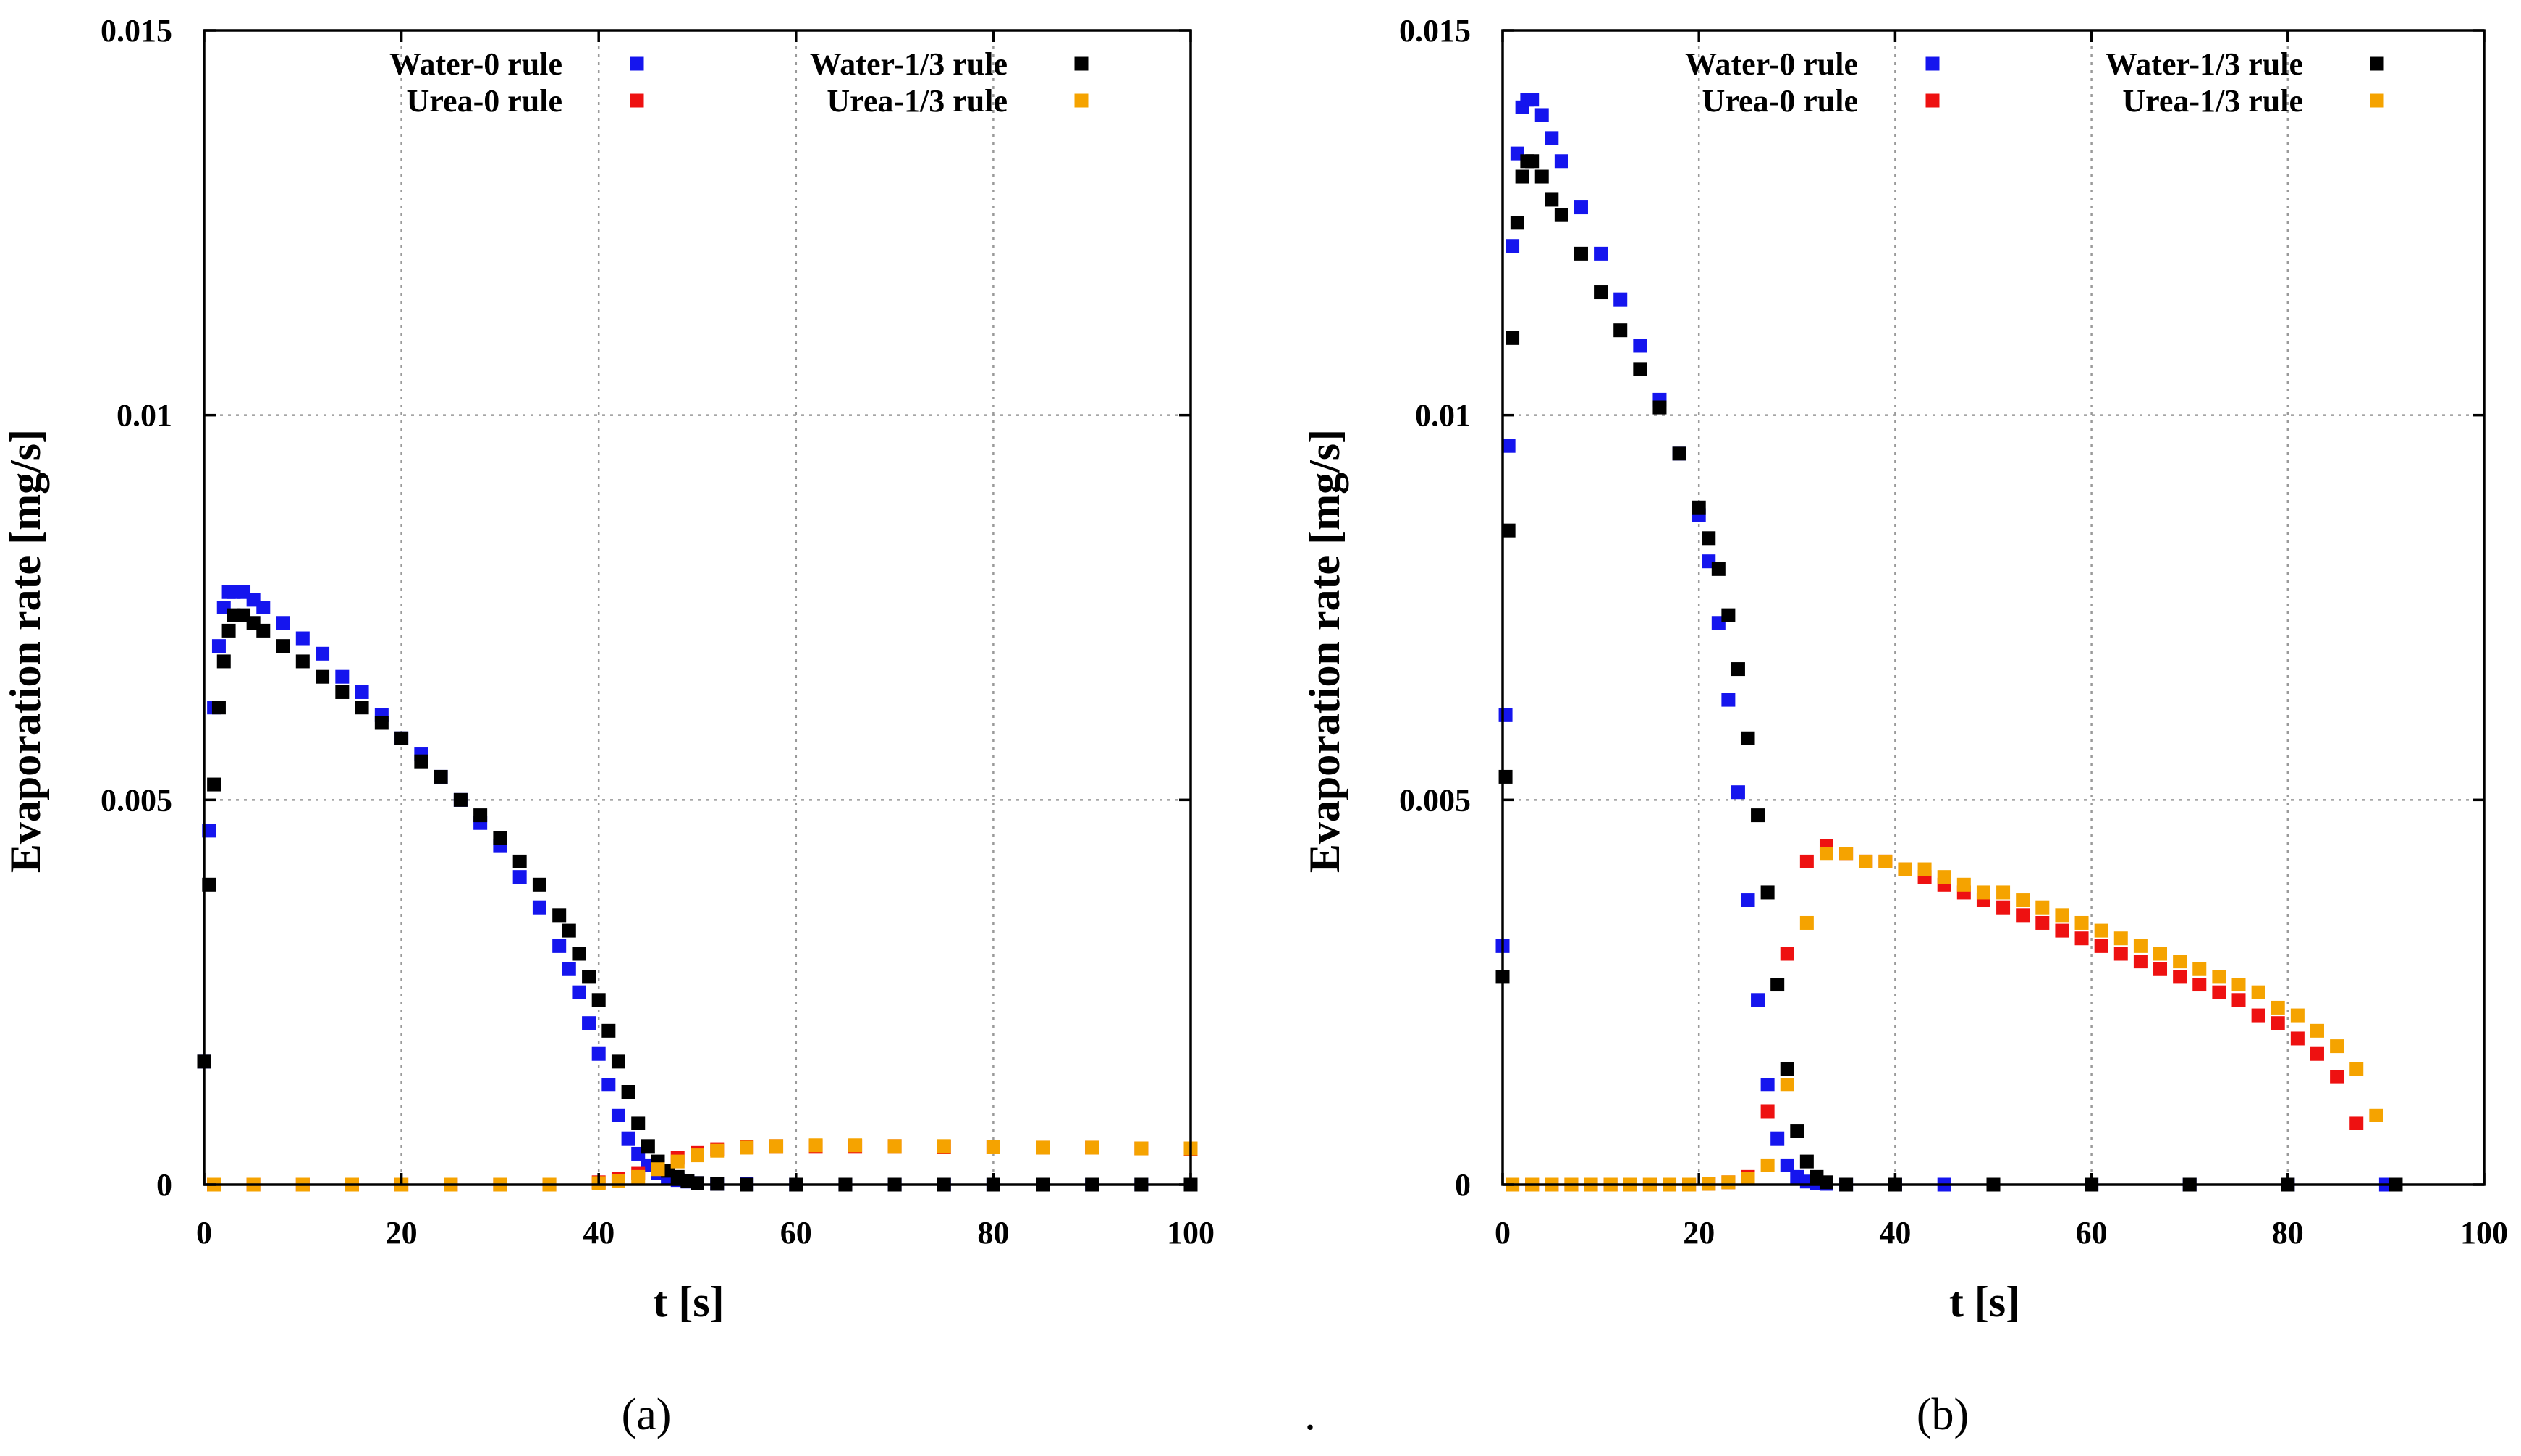  What do you see at coordinates (1443, 415) in the screenshot?
I see `y-tick-label: 0.01` at bounding box center [1443, 415].